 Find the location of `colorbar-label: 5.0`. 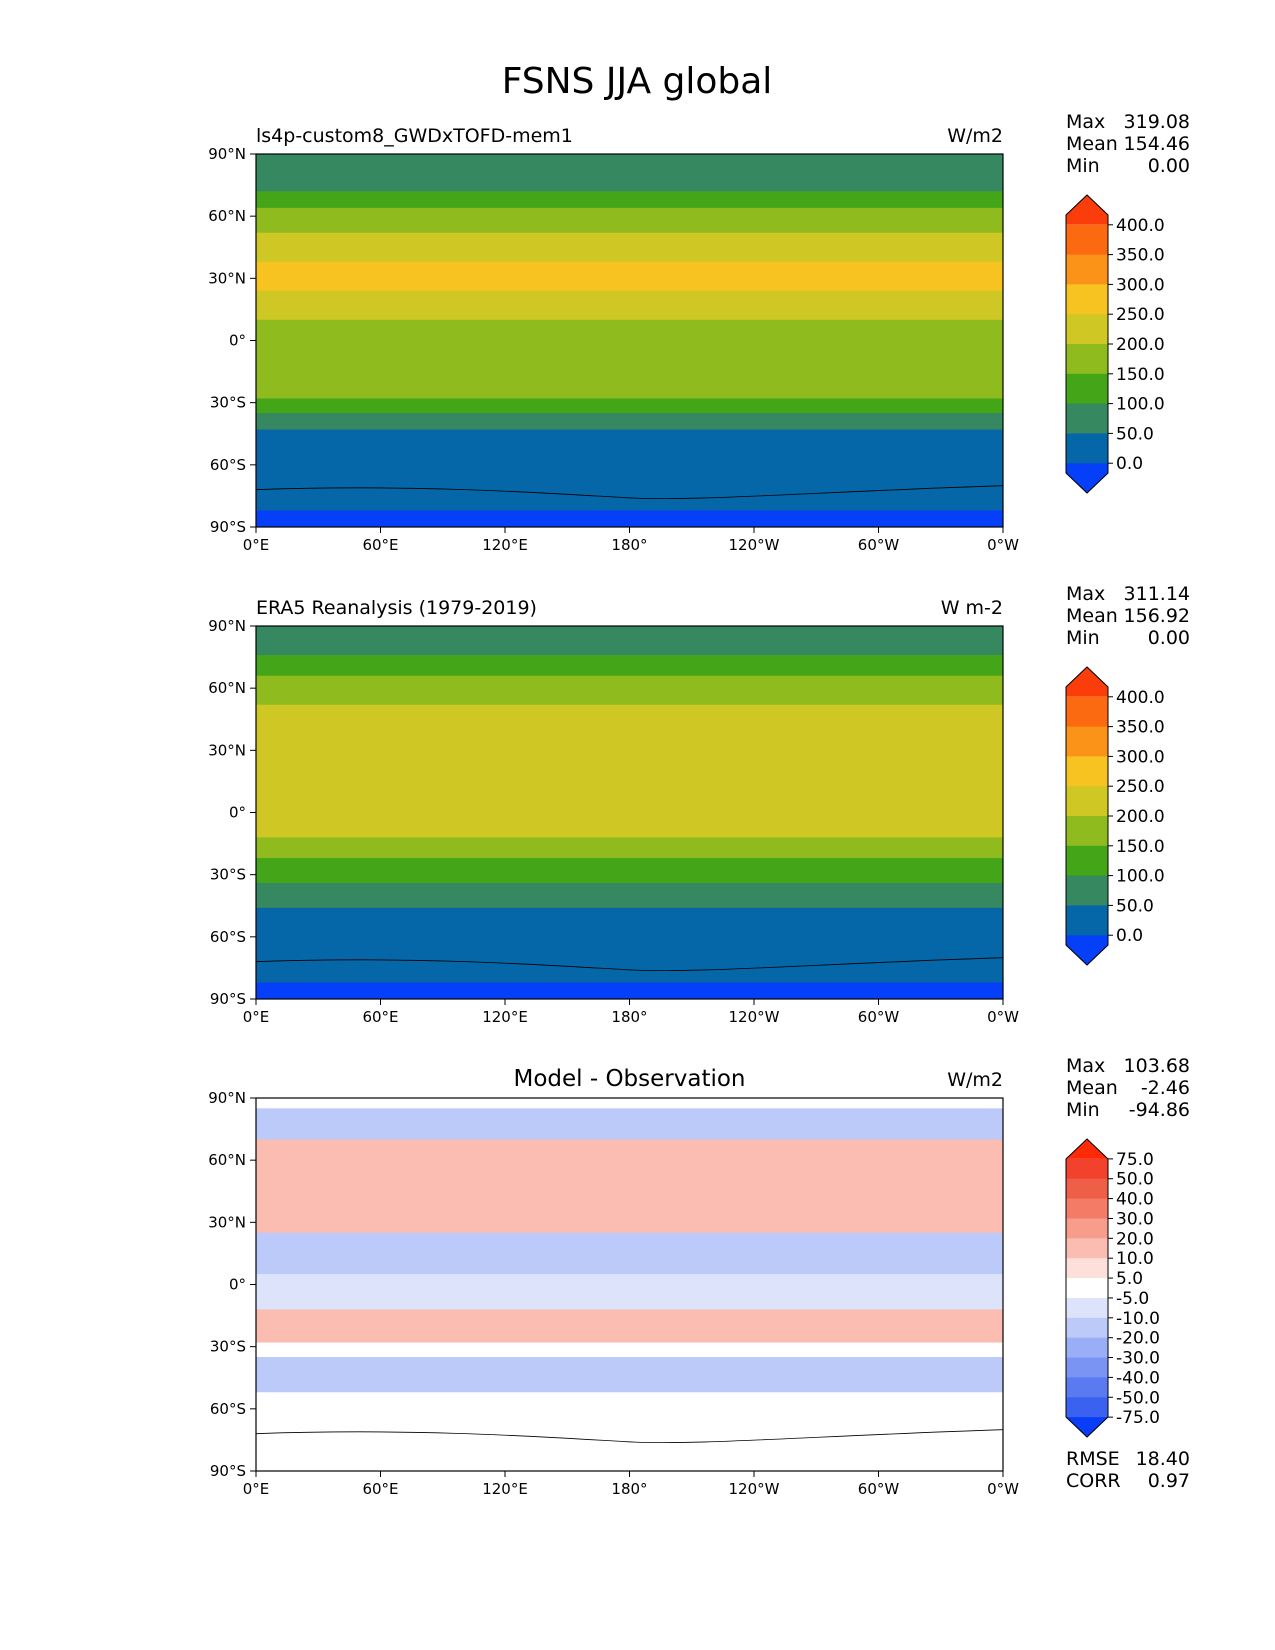

colorbar-label: 5.0 is located at coordinates (1129, 1279).